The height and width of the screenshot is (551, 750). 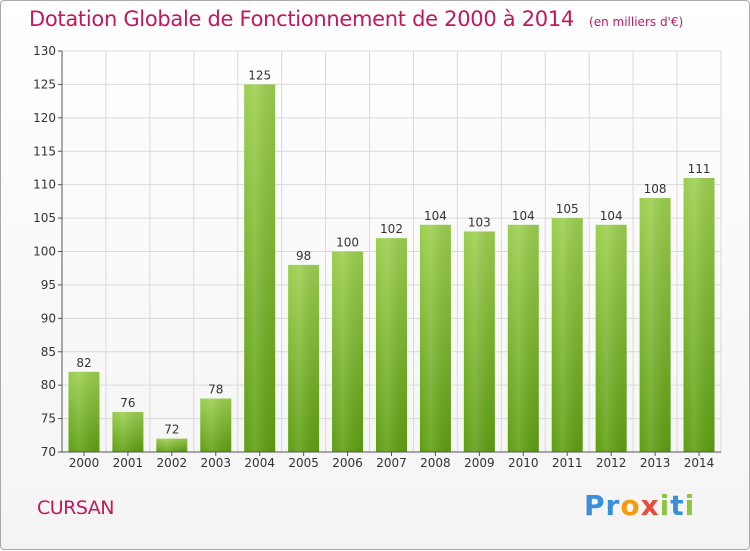 What do you see at coordinates (347, 243) in the screenshot?
I see `bar-value-label: 100` at bounding box center [347, 243].